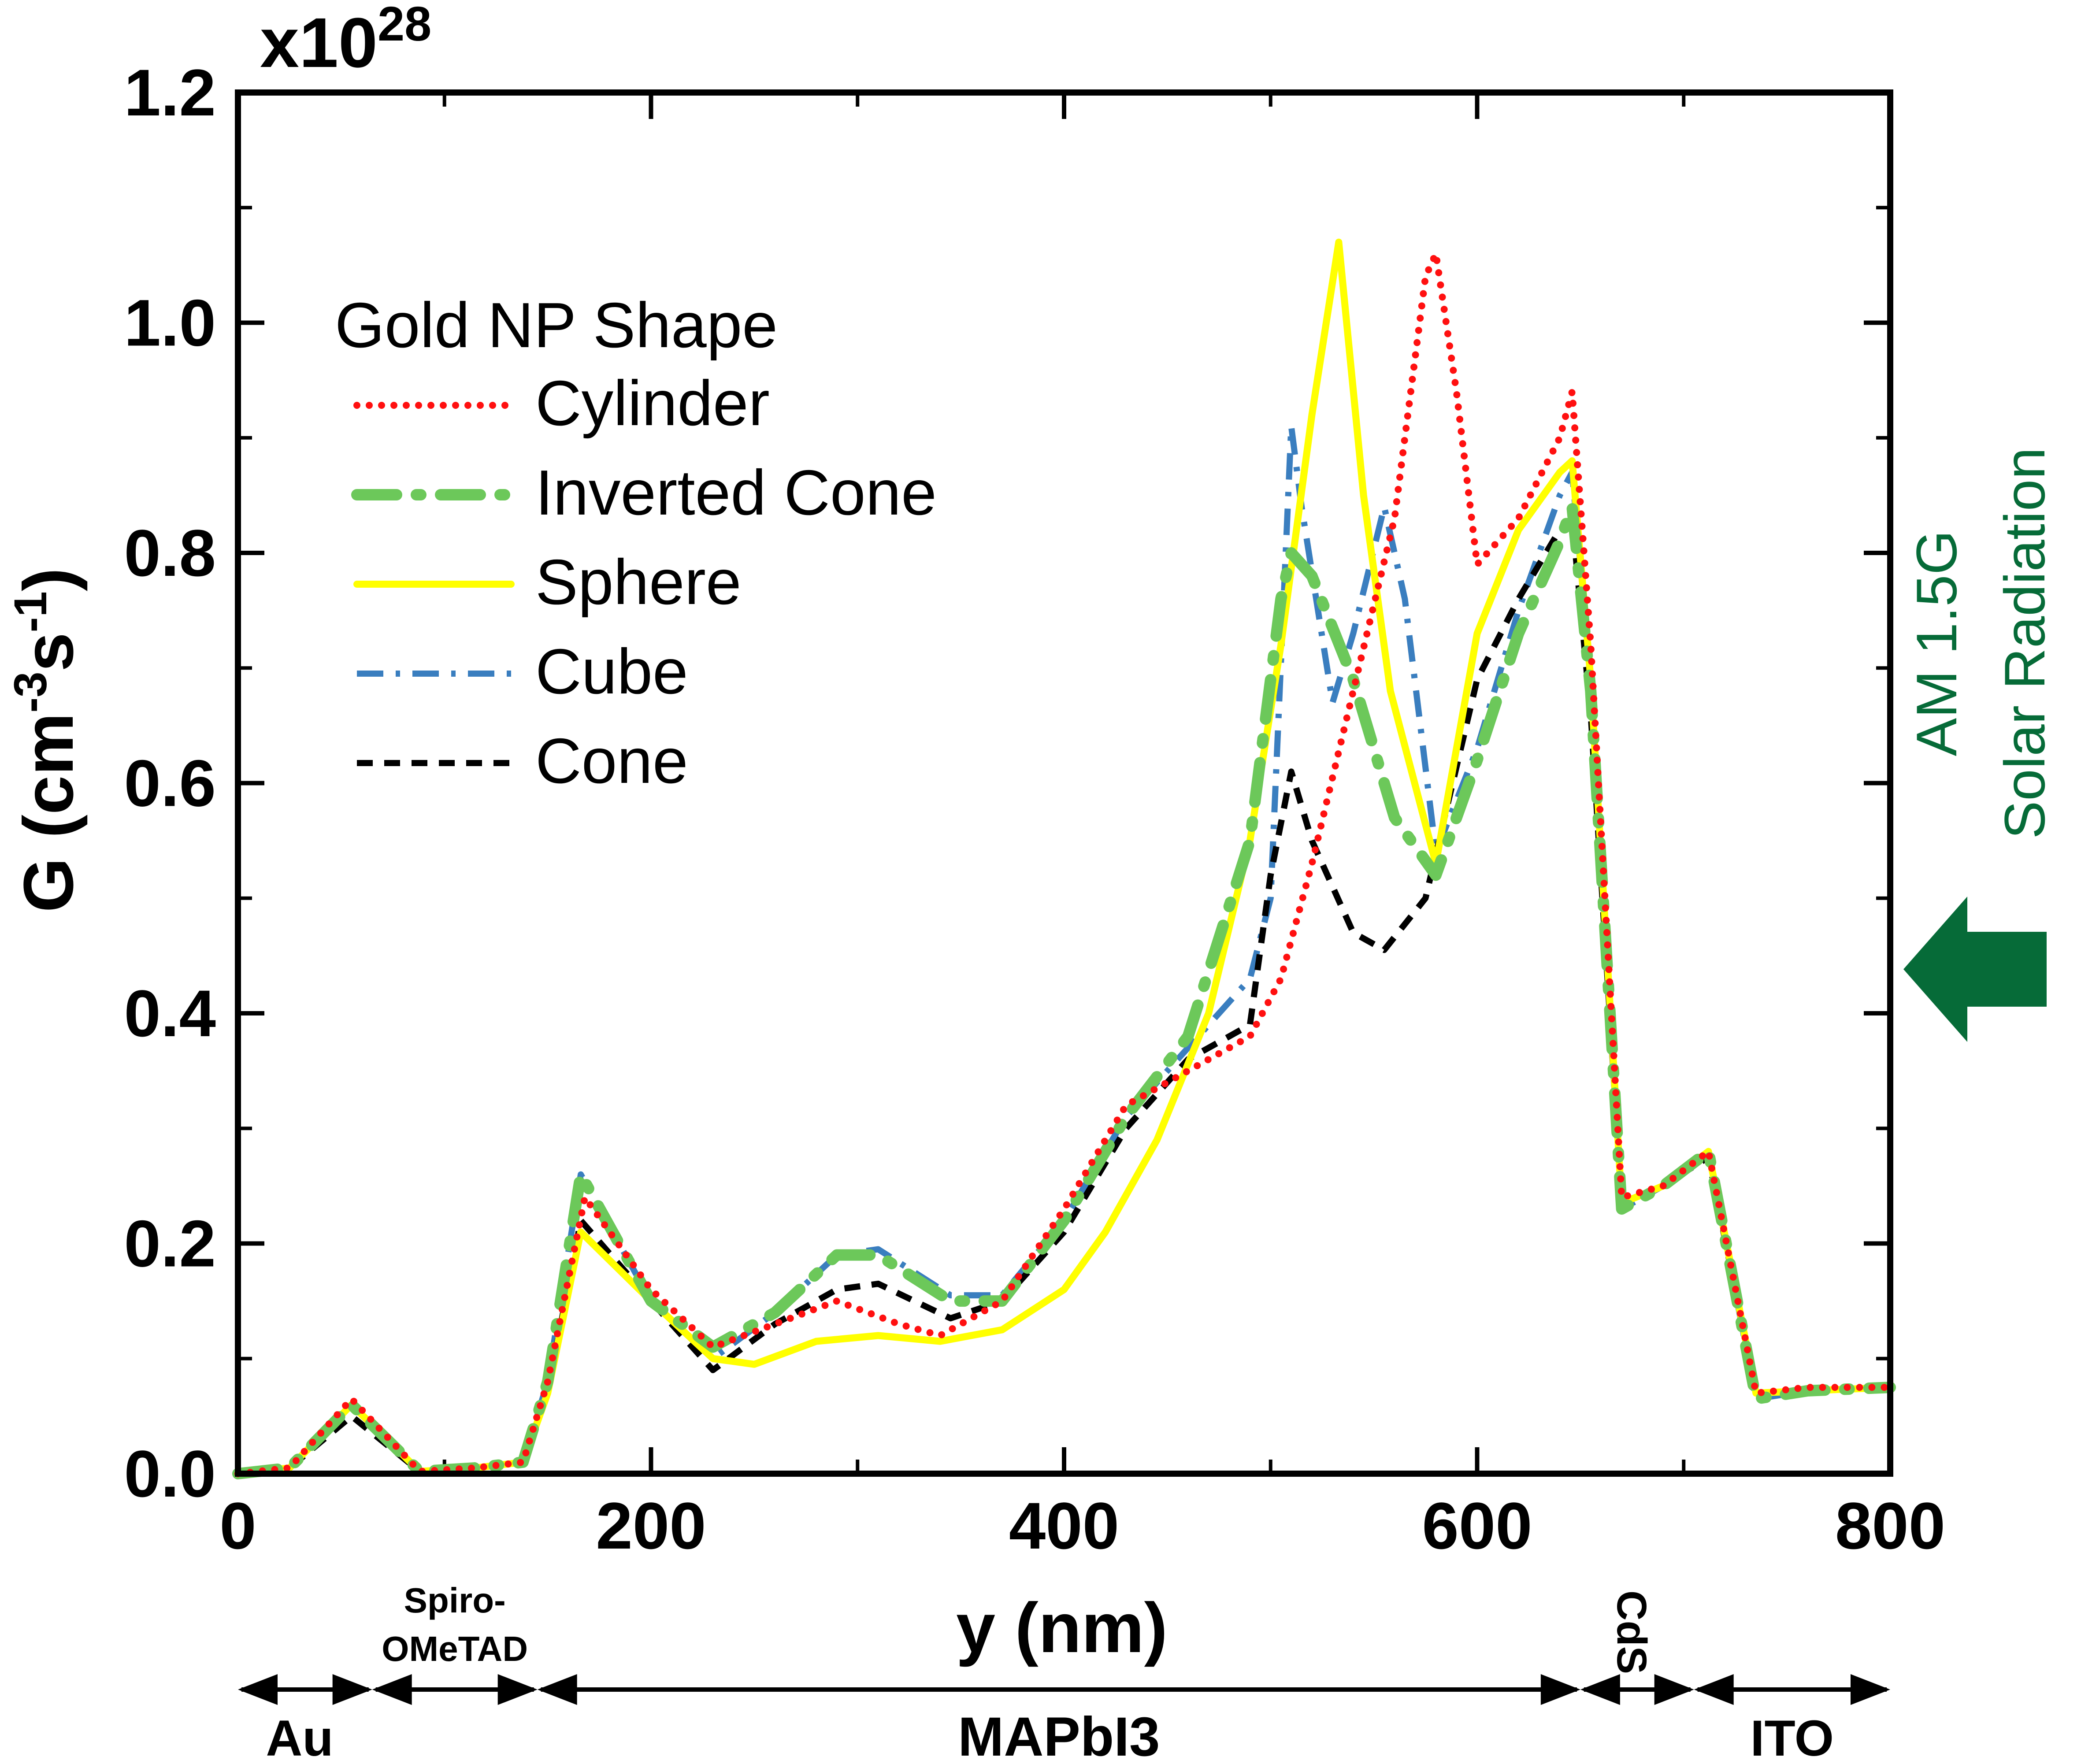  What do you see at coordinates (299, 1737) in the screenshot?
I see `layer-label: Au` at bounding box center [299, 1737].